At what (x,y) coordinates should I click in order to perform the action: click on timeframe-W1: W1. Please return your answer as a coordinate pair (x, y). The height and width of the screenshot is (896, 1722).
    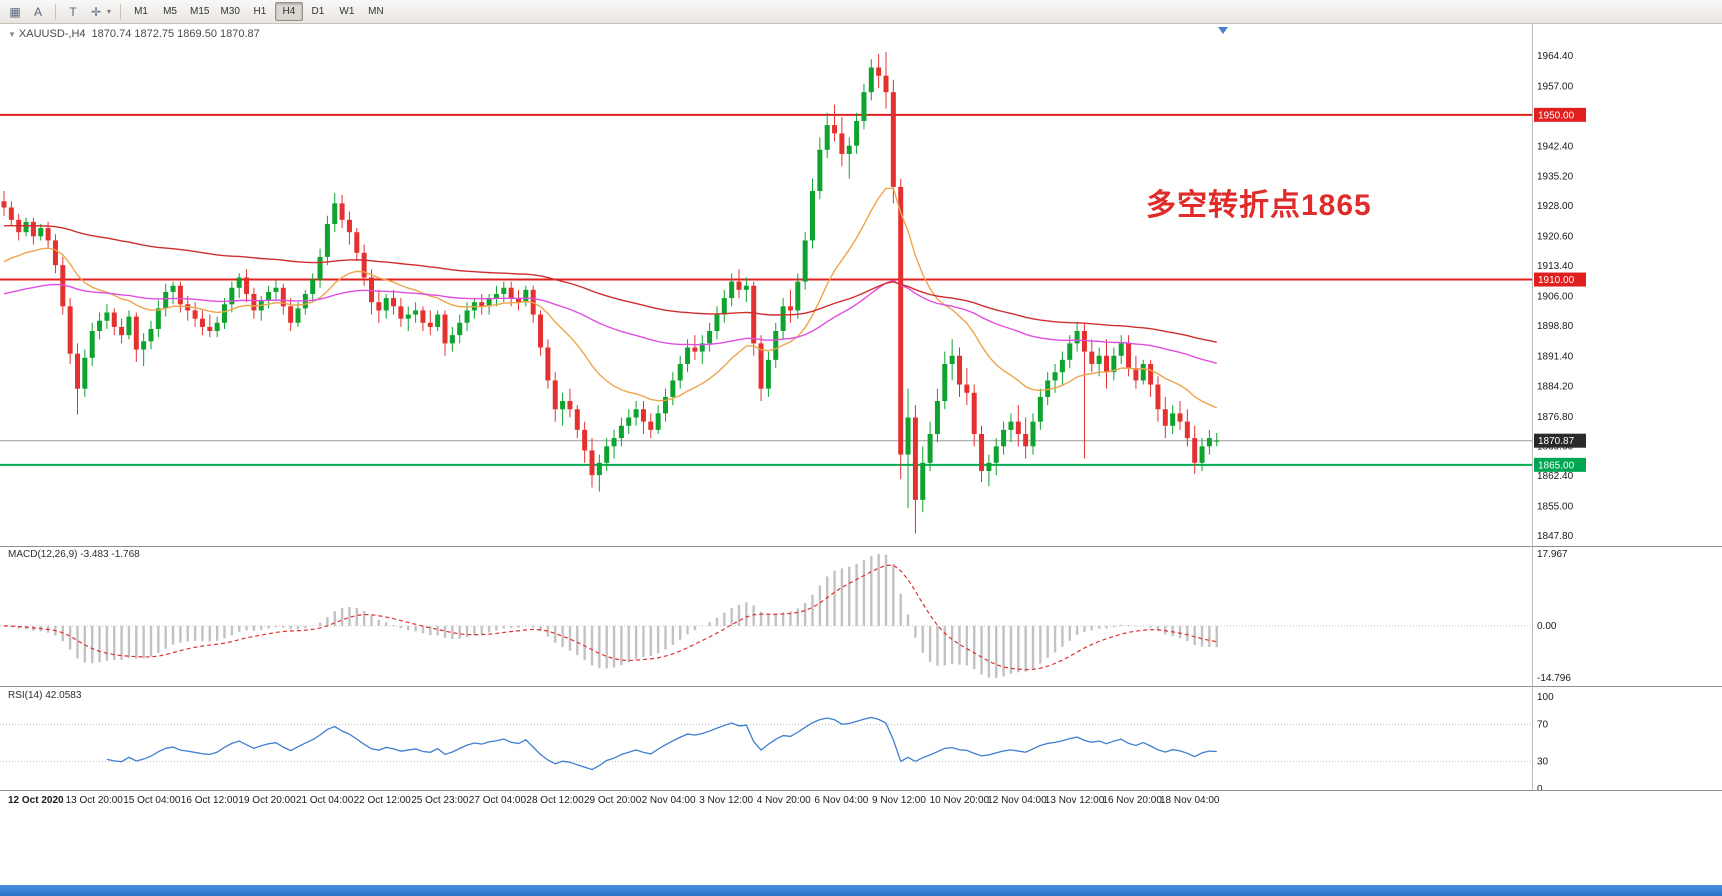
    Looking at the image, I should click on (347, 11).